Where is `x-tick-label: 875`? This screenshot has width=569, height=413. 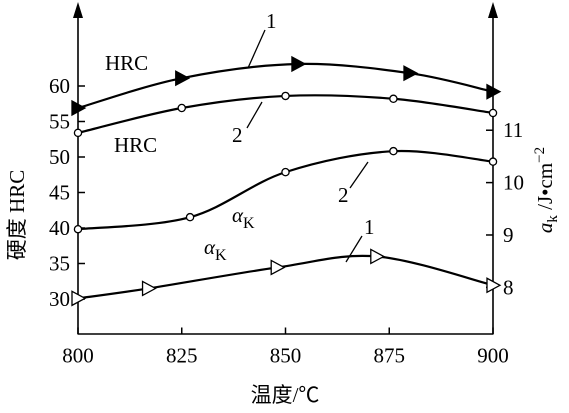
x-tick-label: 875 is located at coordinates (390, 356).